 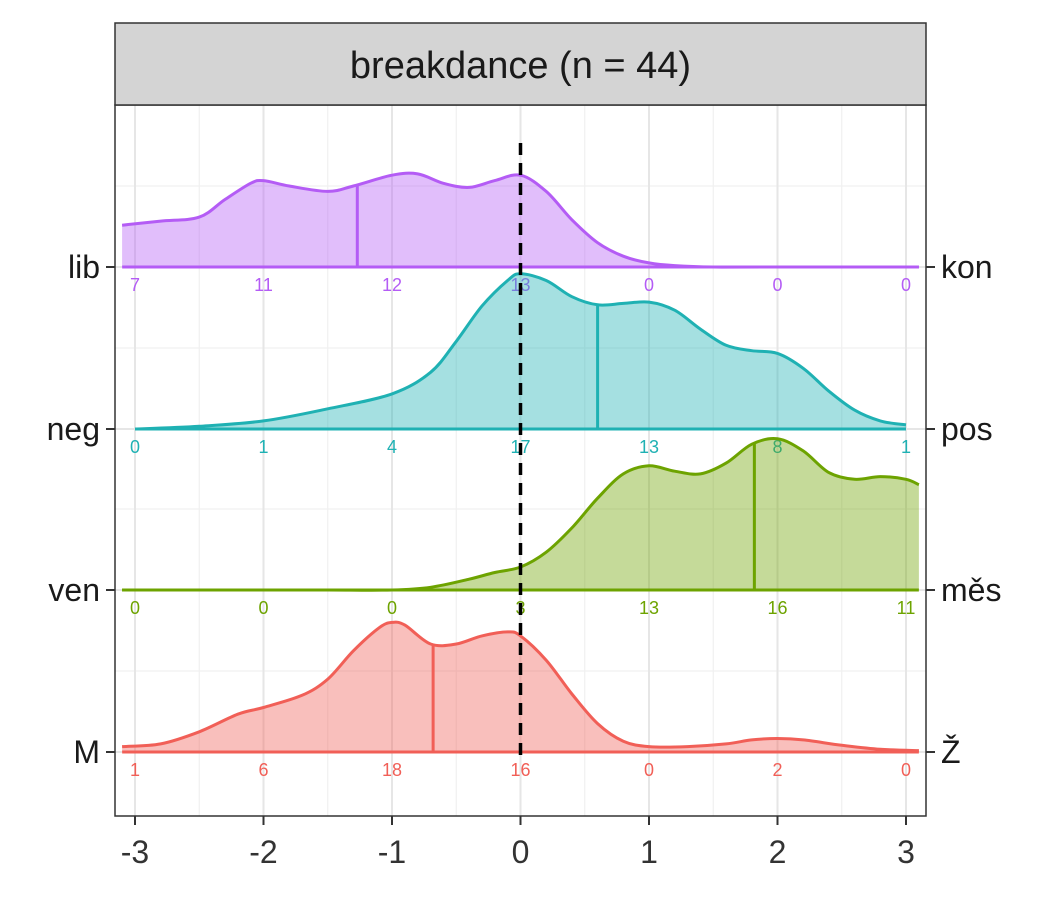 What do you see at coordinates (135, 852) in the screenshot?
I see `x-tick-label: -3` at bounding box center [135, 852].